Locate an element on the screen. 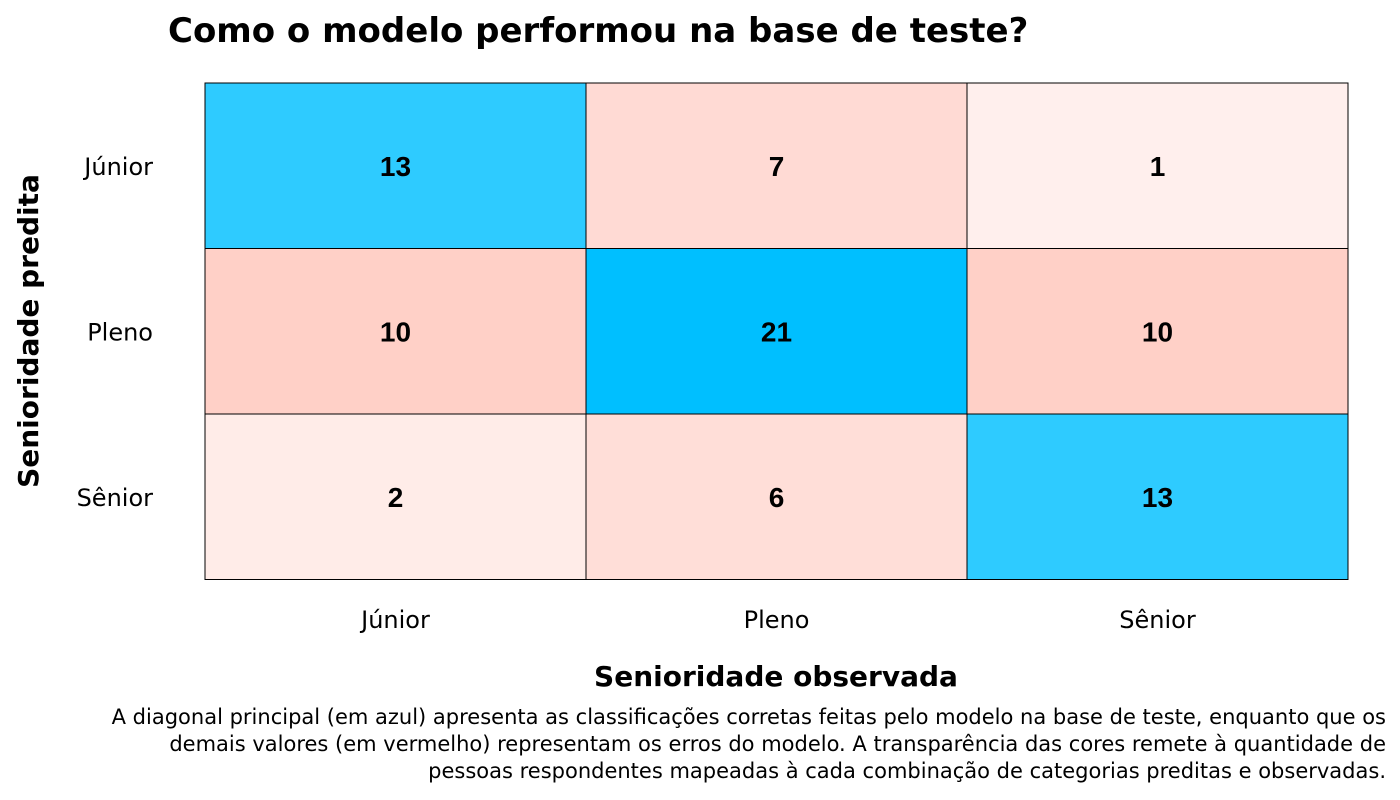 The image size is (1400, 800). cell-value-label: 7 is located at coordinates (777, 166).